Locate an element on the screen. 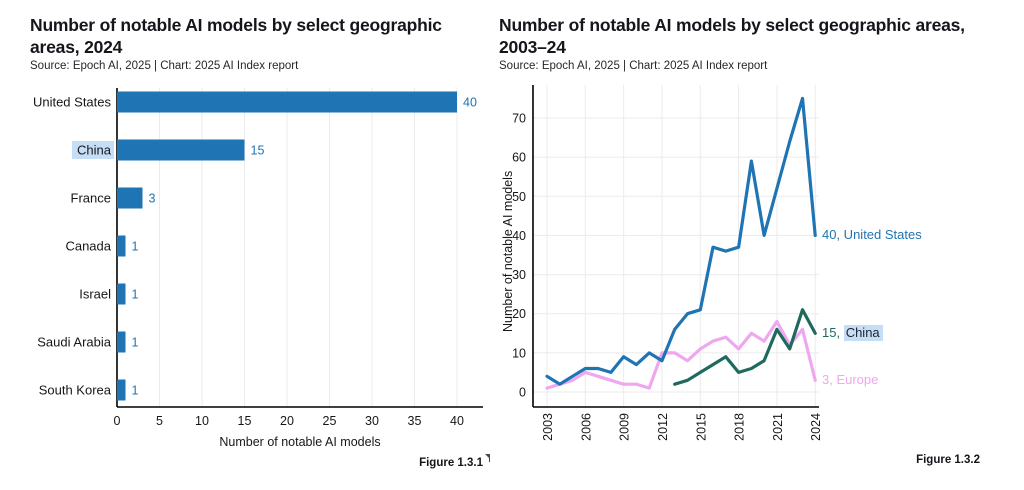 The width and height of the screenshot is (1024, 490). category-label-south-korea: South Korea is located at coordinates (75, 390).